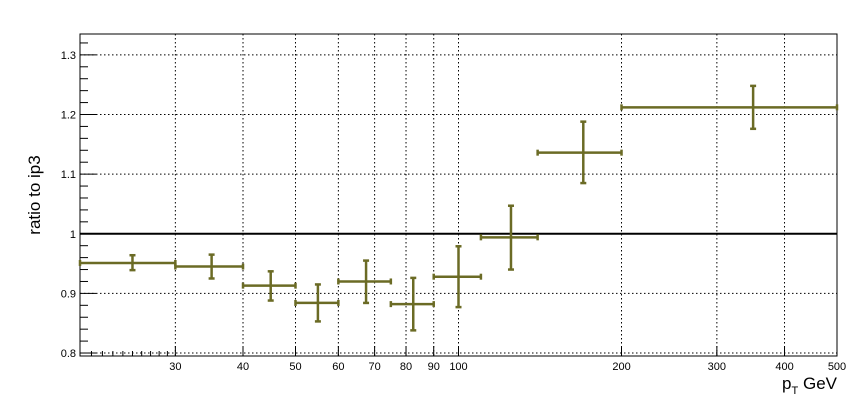  What do you see at coordinates (175, 367) in the screenshot?
I see `x-tick-label: 30` at bounding box center [175, 367].